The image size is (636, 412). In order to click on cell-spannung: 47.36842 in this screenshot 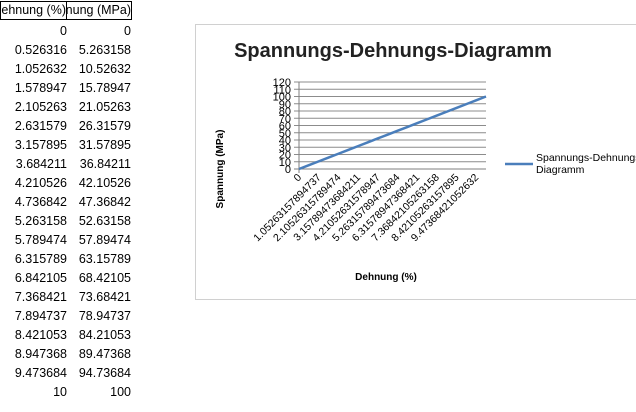, I will do `click(104, 202)`.